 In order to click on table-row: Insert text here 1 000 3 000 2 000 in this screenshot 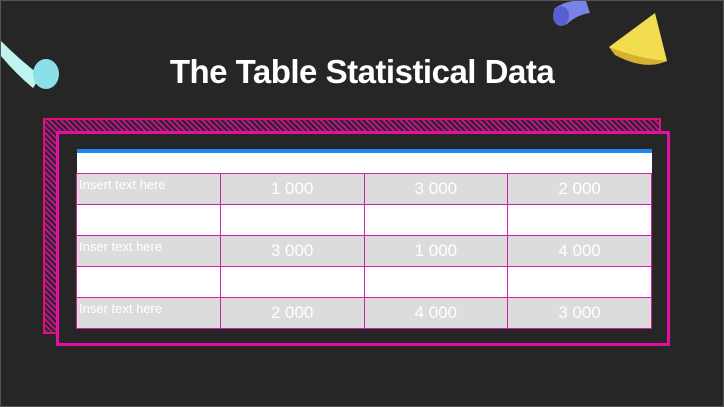, I will do `click(364, 188)`.